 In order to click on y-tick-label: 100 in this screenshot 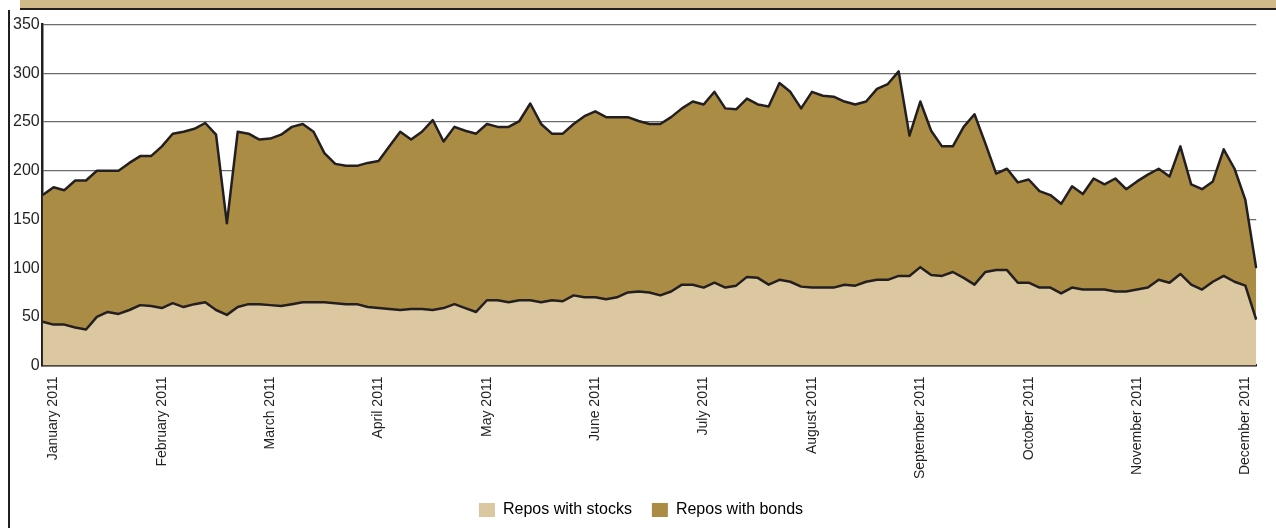, I will do `click(26, 267)`.